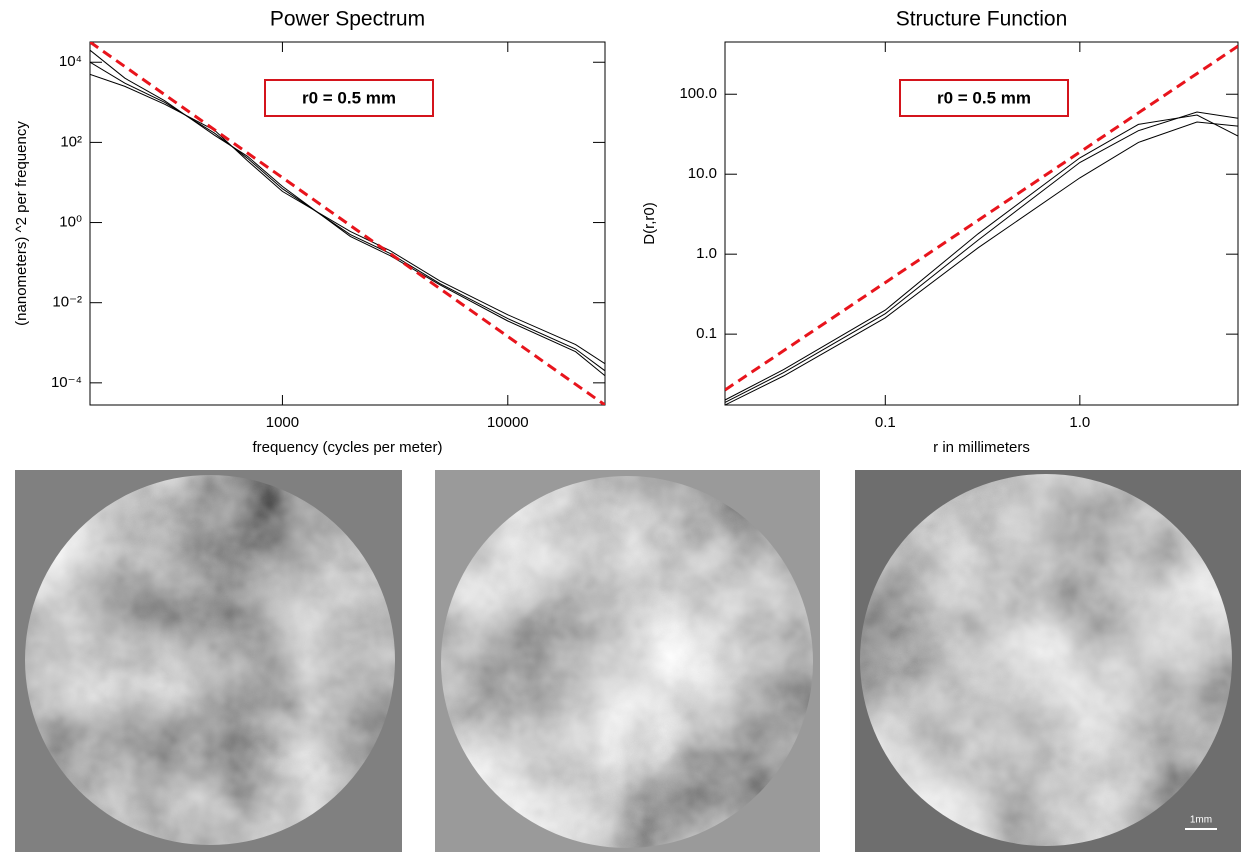  I want to click on y-tick-label: 0.1, so click(706, 333).